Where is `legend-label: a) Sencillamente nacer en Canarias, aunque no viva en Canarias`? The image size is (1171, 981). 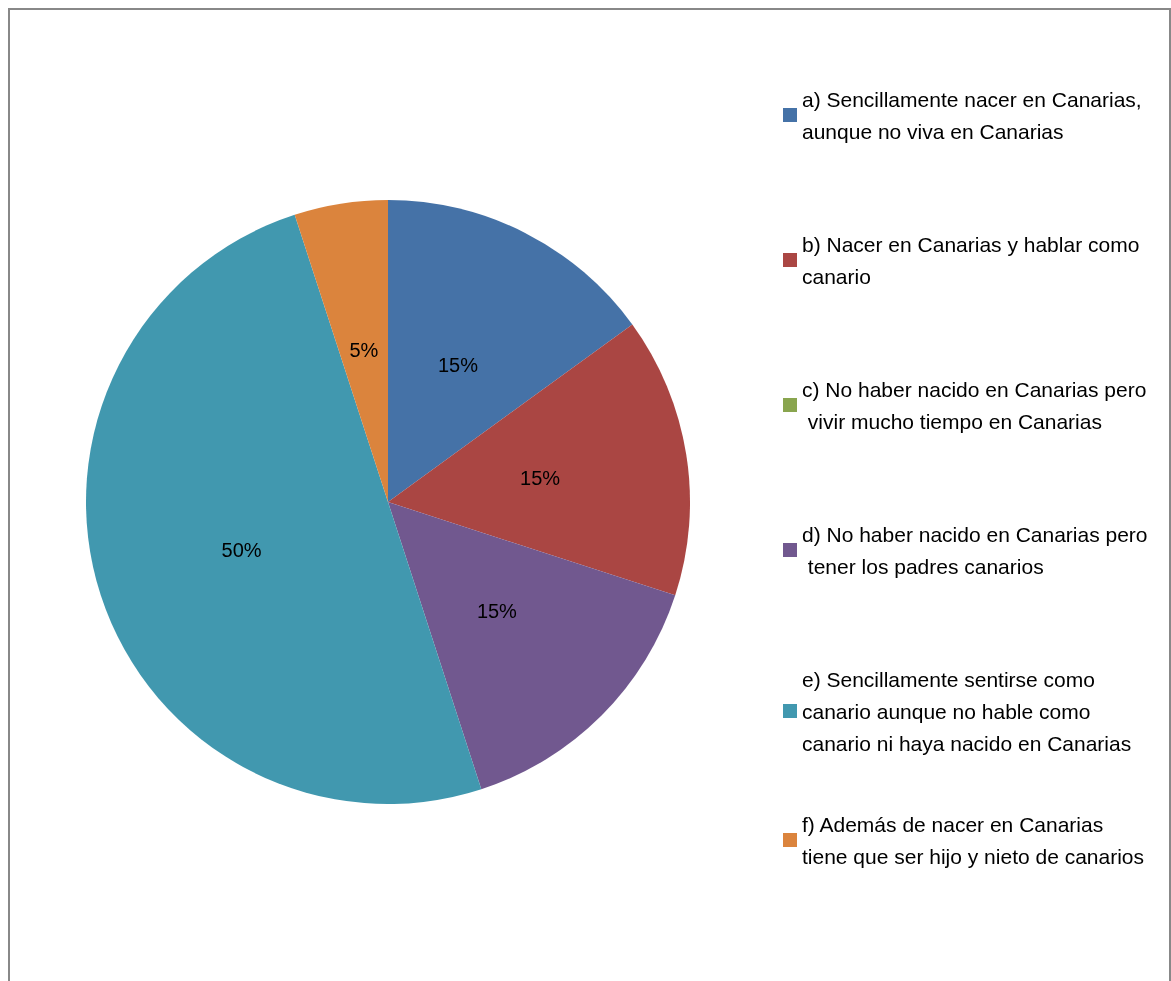 legend-label: a) Sencillamente nacer en Canarias, aunque no viva en Canarias is located at coordinates (975, 115).